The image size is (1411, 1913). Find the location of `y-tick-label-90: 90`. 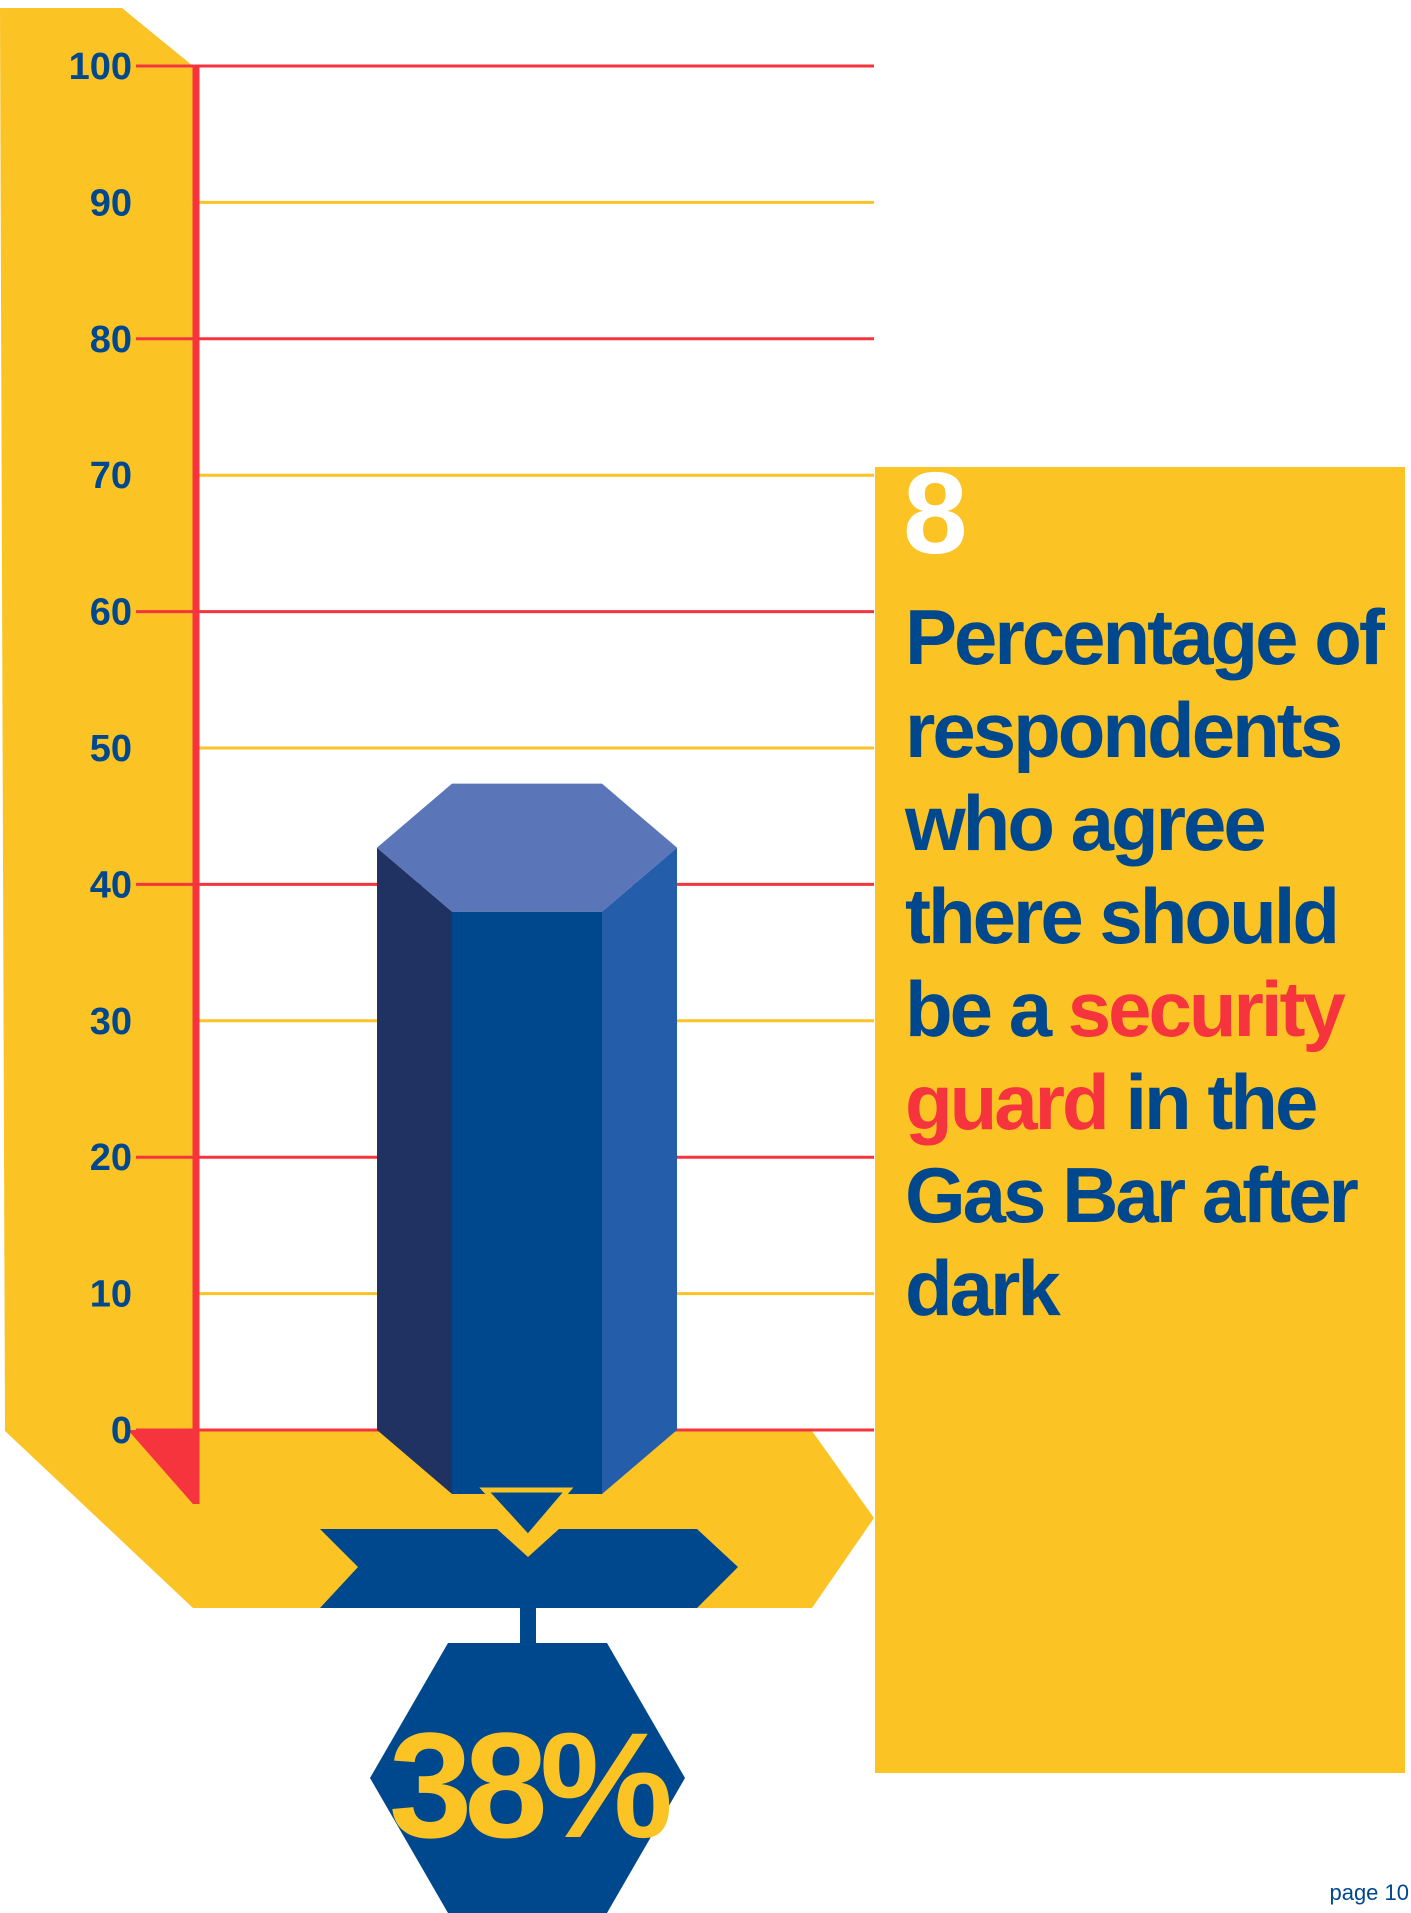

y-tick-label-90: 90 is located at coordinates (111, 203).